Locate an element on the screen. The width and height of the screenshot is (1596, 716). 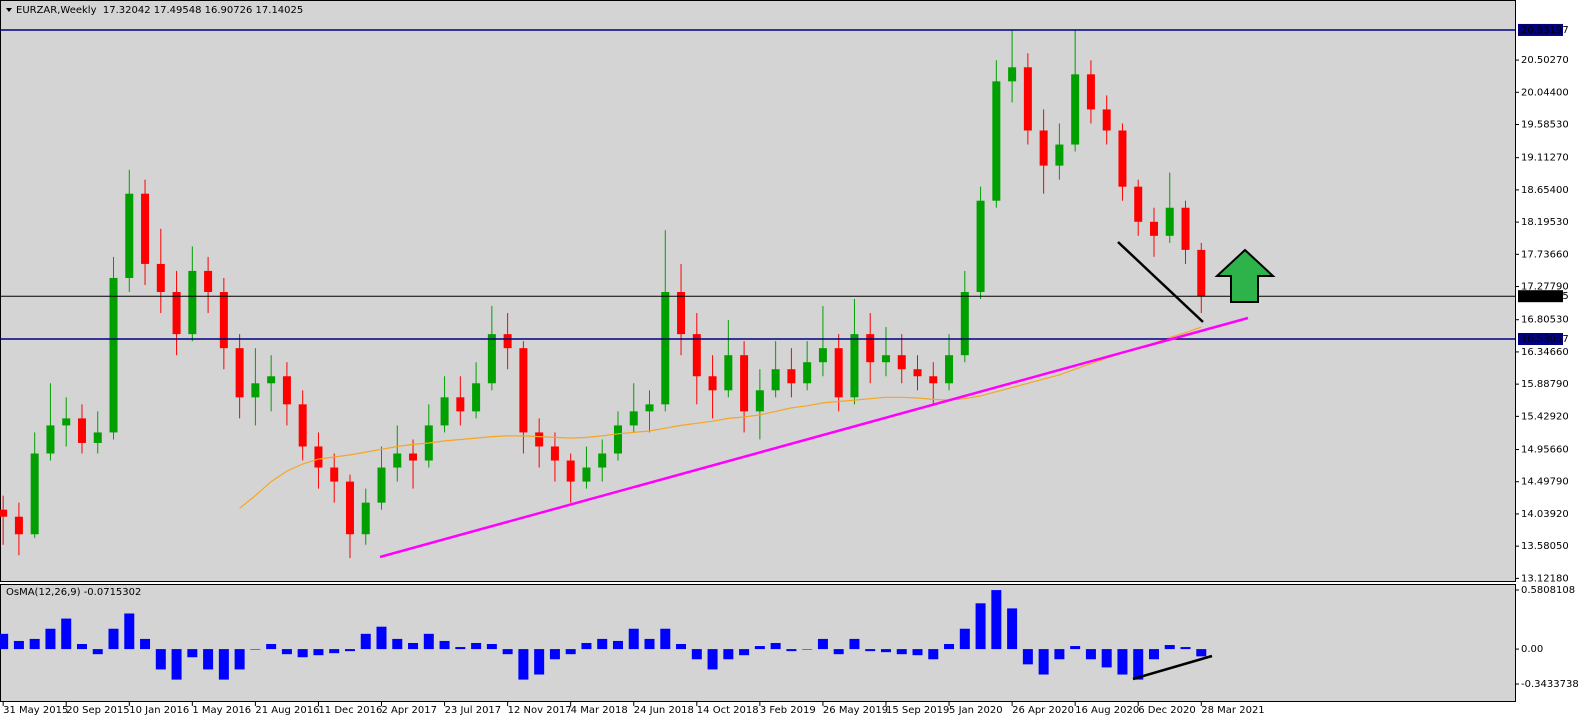
y-tick-label: 14.95660 is located at coordinates (1545, 450).